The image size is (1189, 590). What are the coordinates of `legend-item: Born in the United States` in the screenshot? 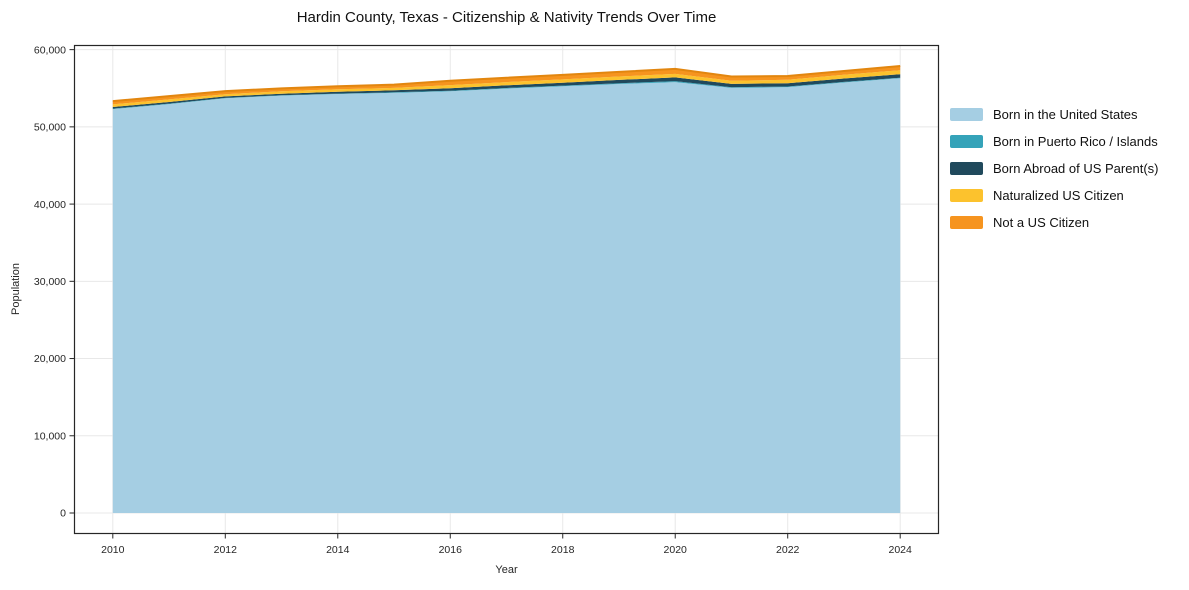 It's located at (1054, 114).